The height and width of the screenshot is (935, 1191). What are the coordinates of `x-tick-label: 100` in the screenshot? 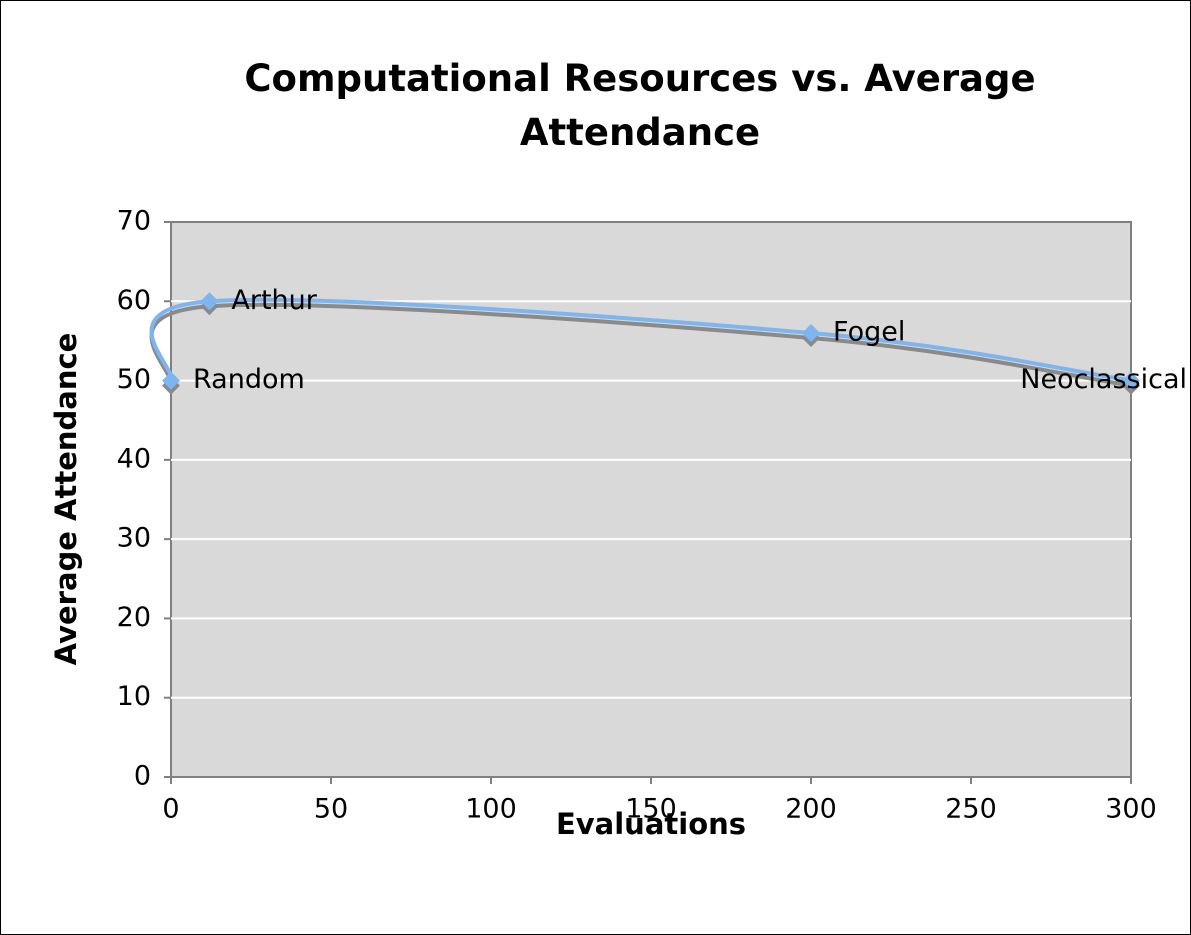 It's located at (491, 809).